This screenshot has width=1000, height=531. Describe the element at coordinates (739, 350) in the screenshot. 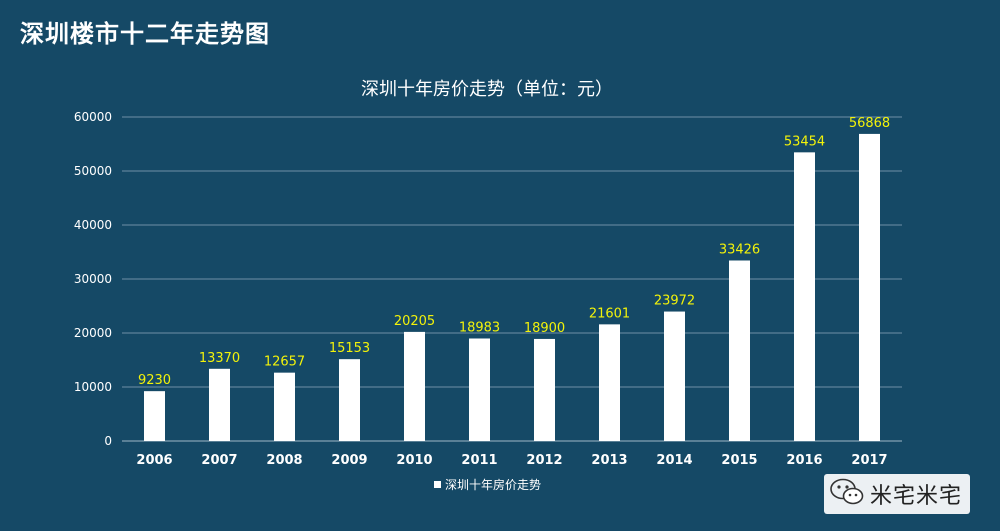

I see `bar-2015` at that location.